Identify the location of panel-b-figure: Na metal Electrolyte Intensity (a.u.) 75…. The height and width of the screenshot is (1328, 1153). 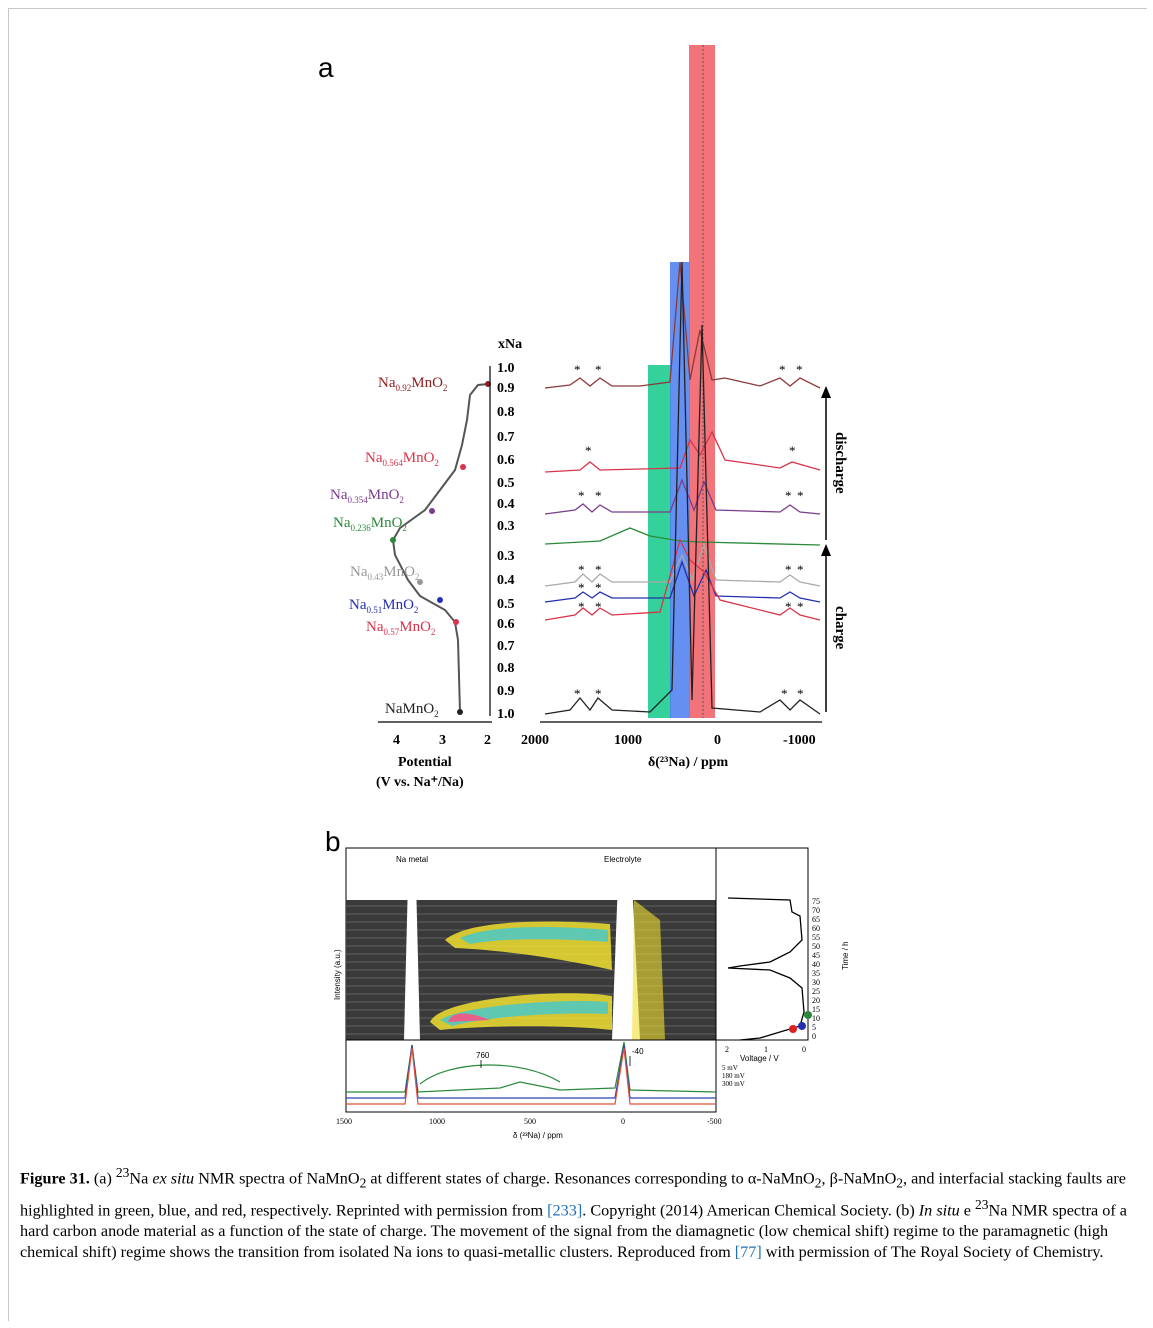
(591, 993).